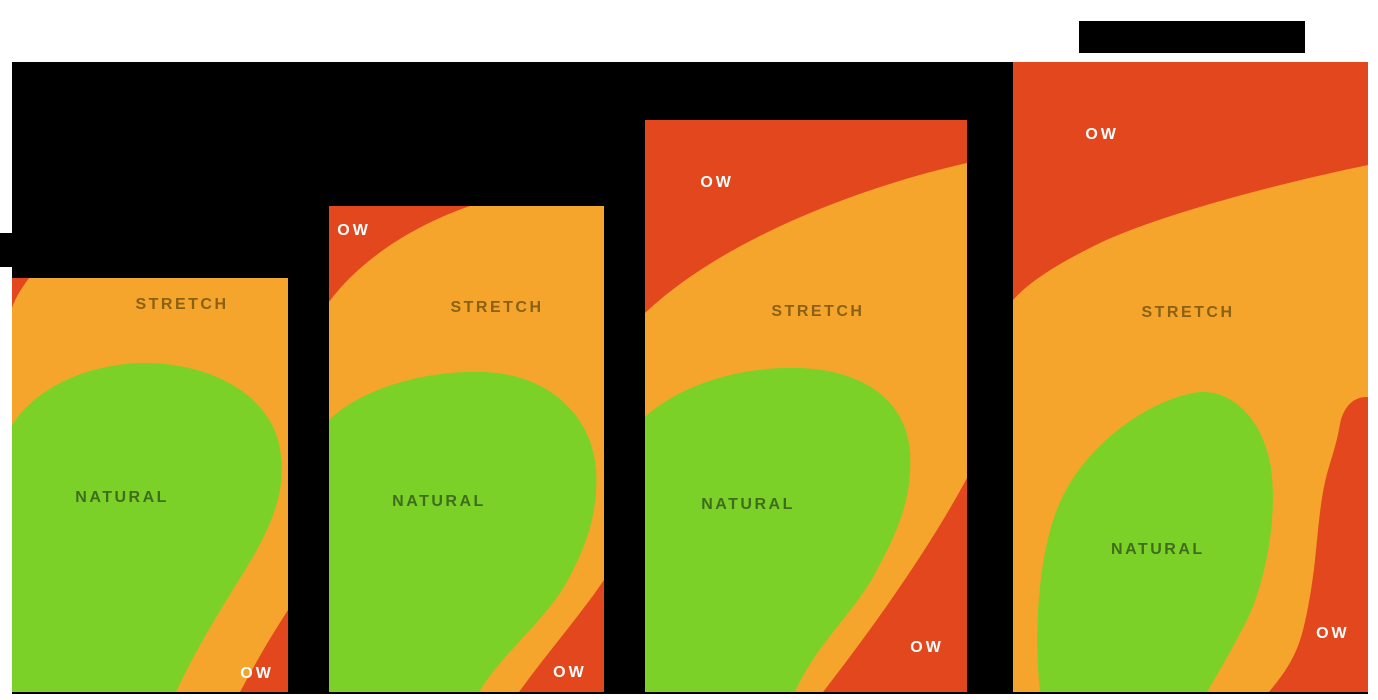  I want to click on panel-2: OW STRETCH NATURAL OW, so click(466, 449).